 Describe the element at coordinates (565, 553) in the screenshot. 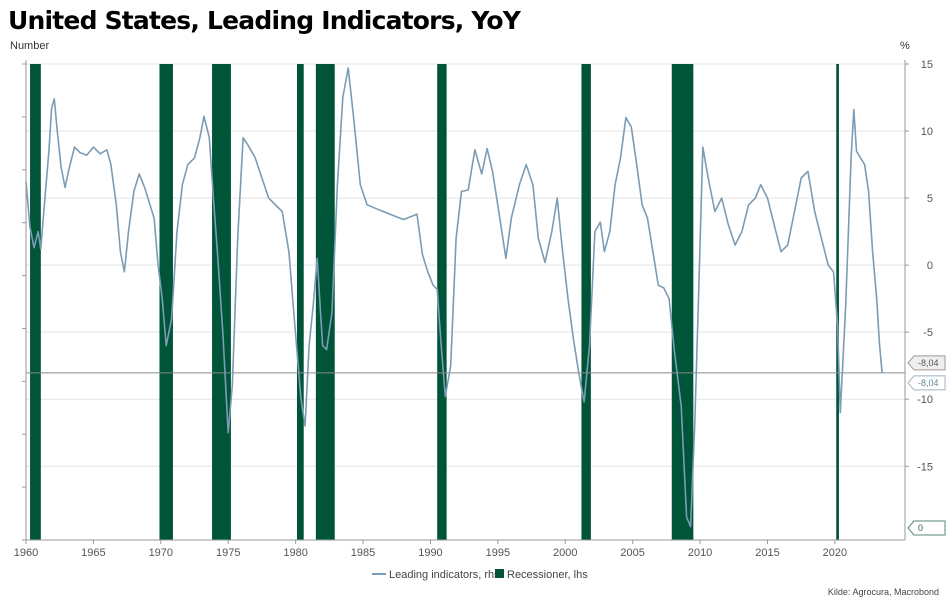

I see `x-tick-label: 2000` at that location.